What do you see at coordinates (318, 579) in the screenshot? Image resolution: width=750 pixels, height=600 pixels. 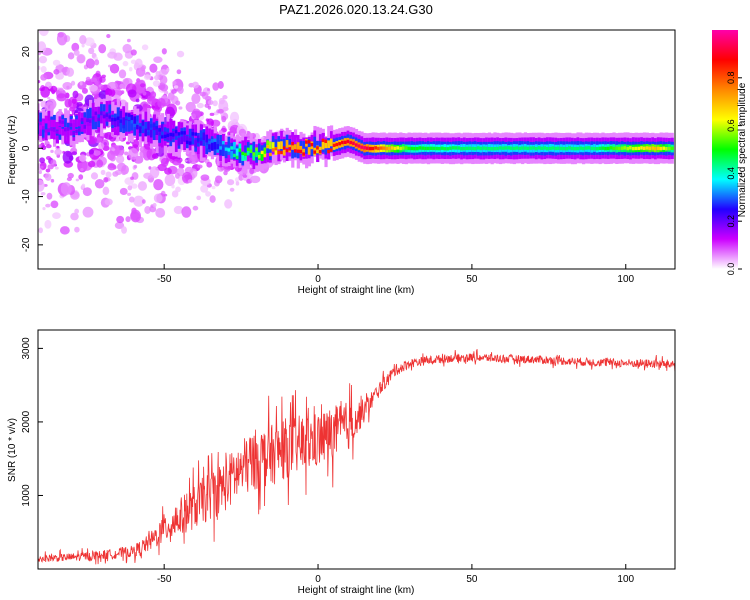 I see `x-tick-label: 0` at bounding box center [318, 579].